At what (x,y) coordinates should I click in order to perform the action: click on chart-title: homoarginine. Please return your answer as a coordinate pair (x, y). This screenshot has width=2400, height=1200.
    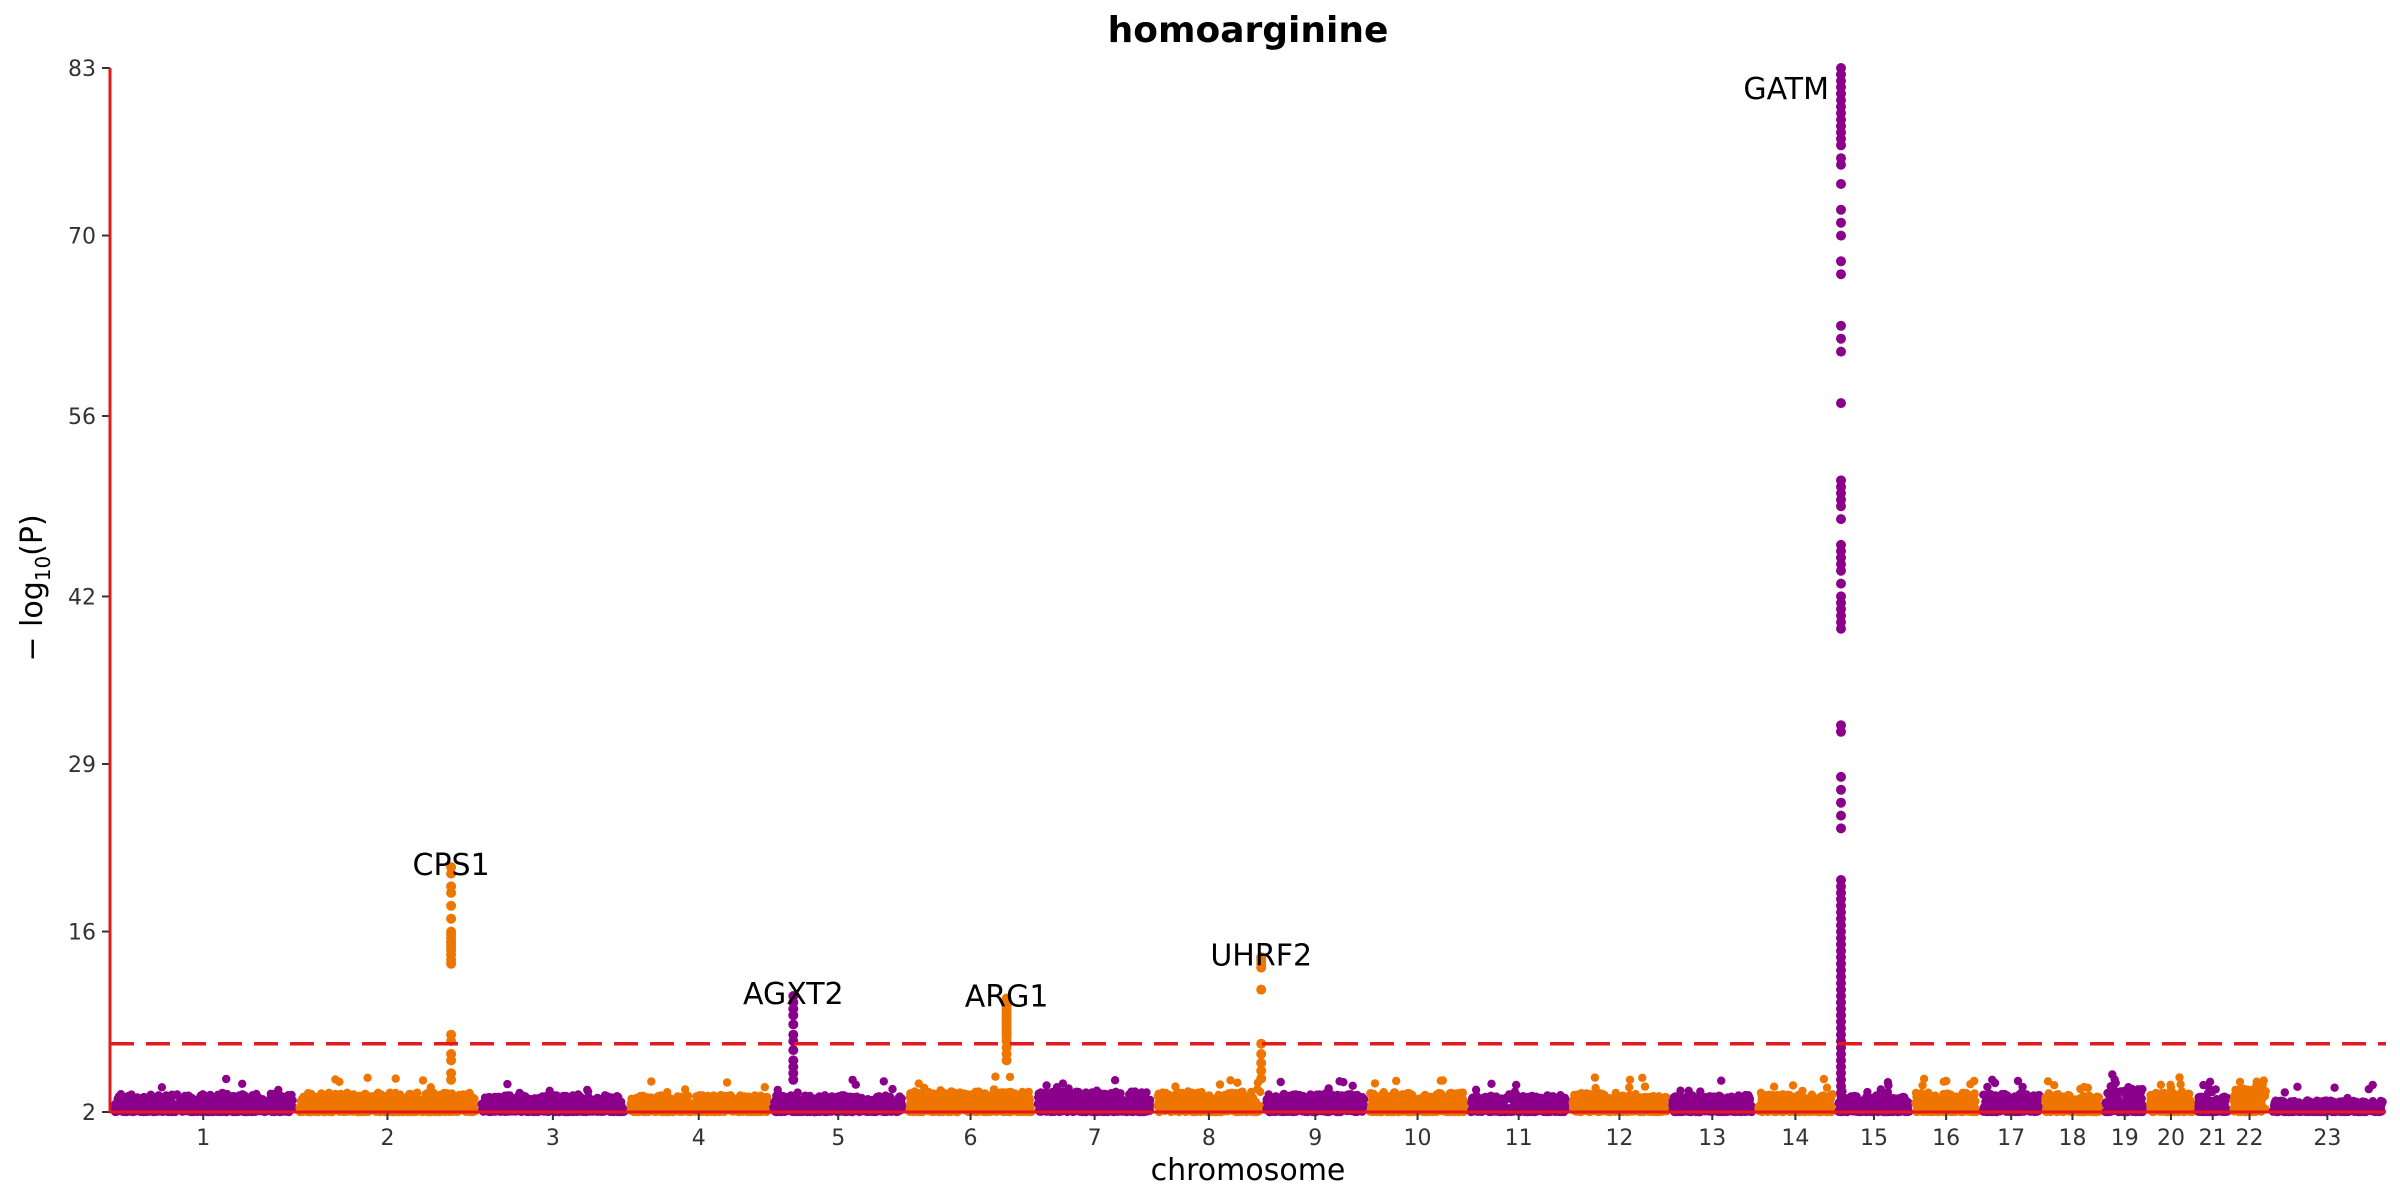
    Looking at the image, I should click on (1248, 30).